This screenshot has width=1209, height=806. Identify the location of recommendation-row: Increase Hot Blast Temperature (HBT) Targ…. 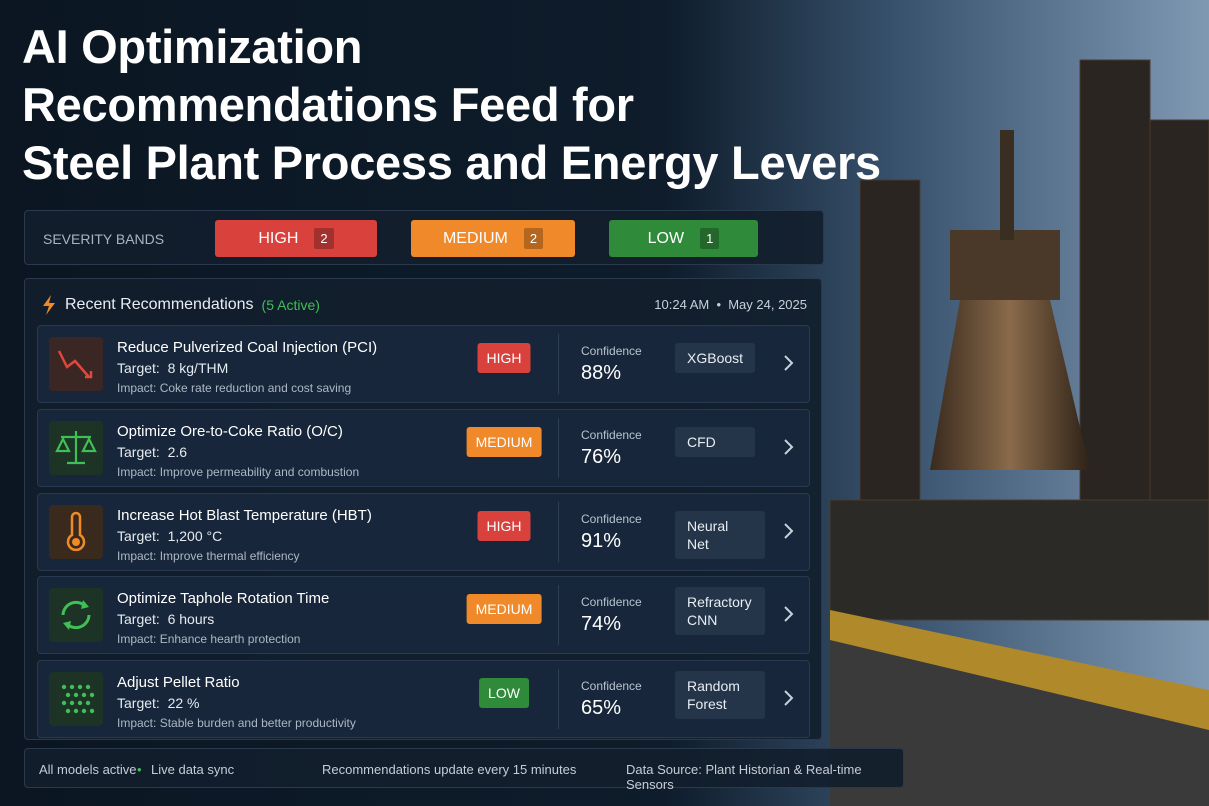
(423, 532).